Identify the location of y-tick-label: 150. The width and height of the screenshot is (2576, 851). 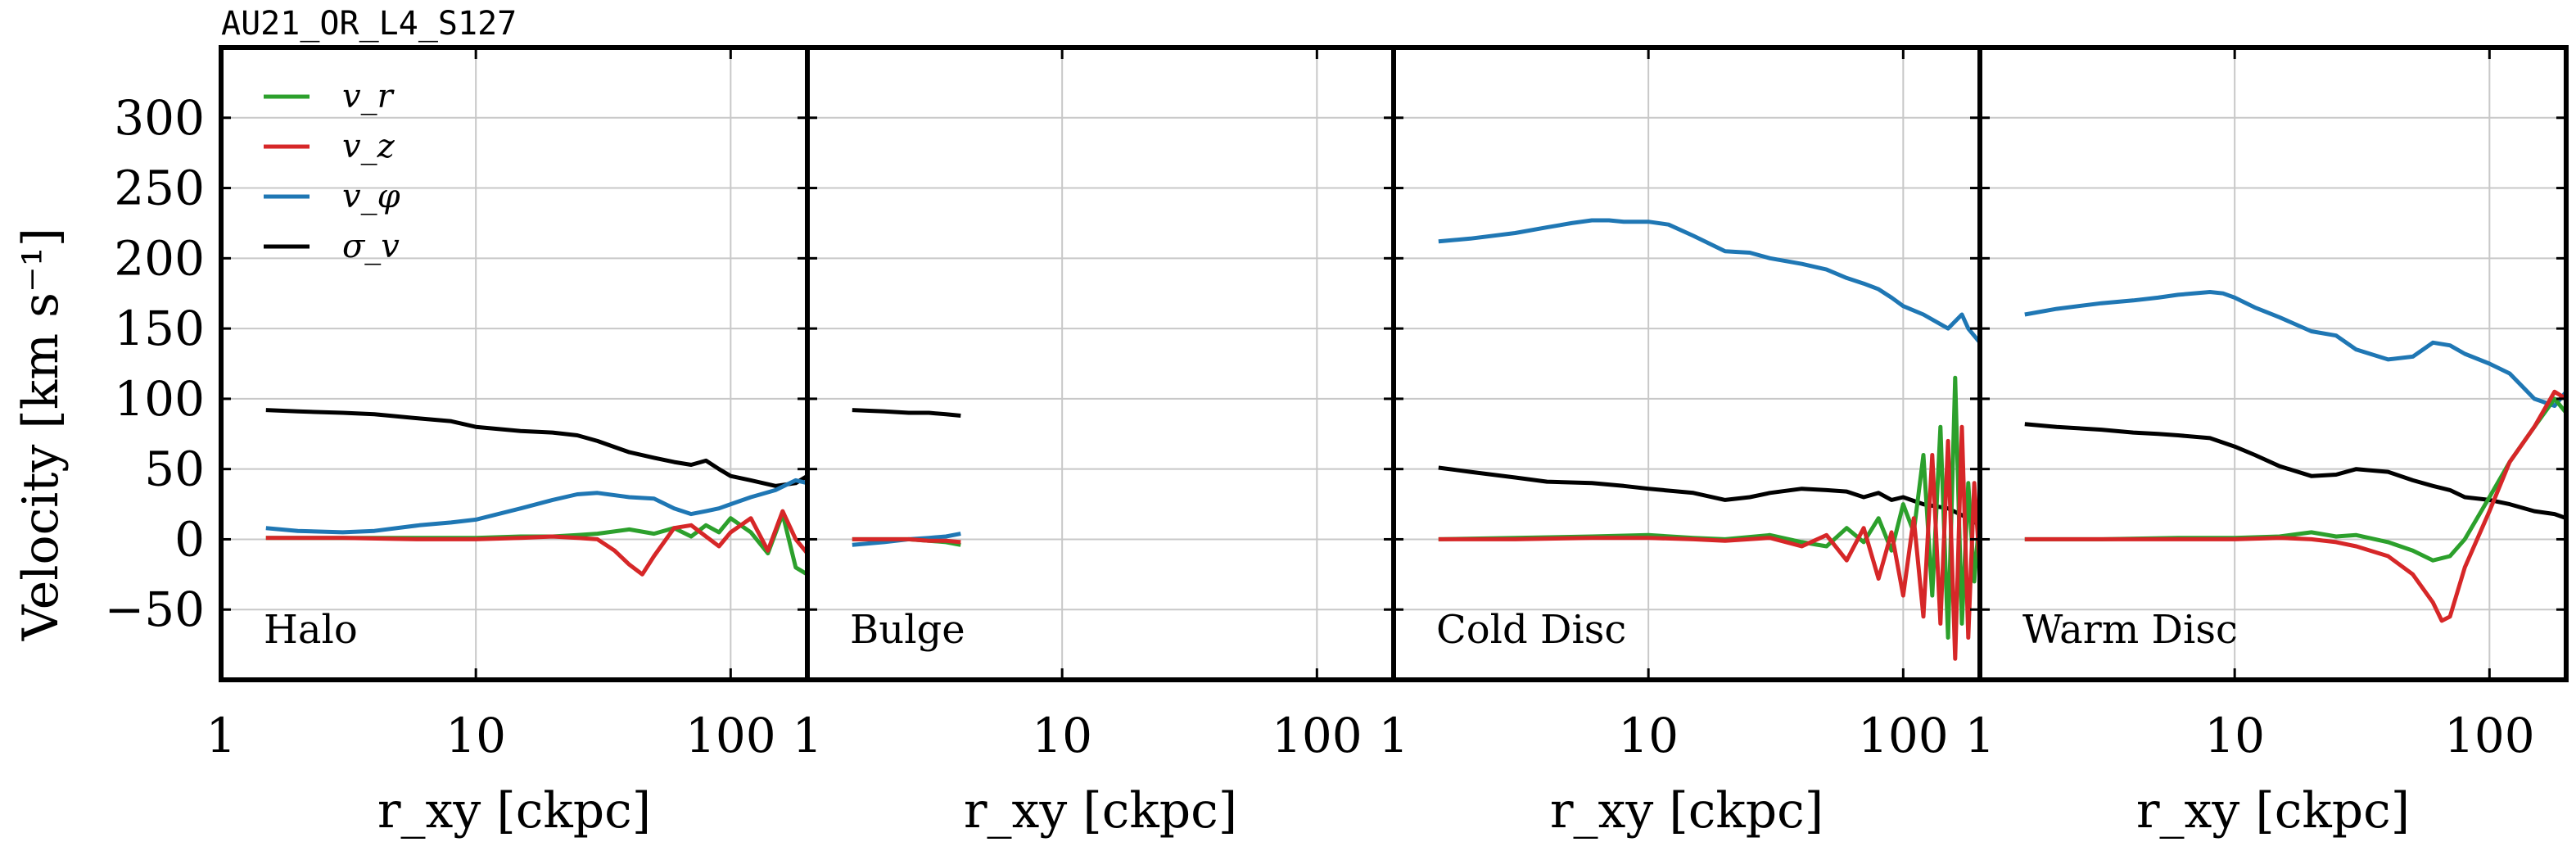
(159, 328).